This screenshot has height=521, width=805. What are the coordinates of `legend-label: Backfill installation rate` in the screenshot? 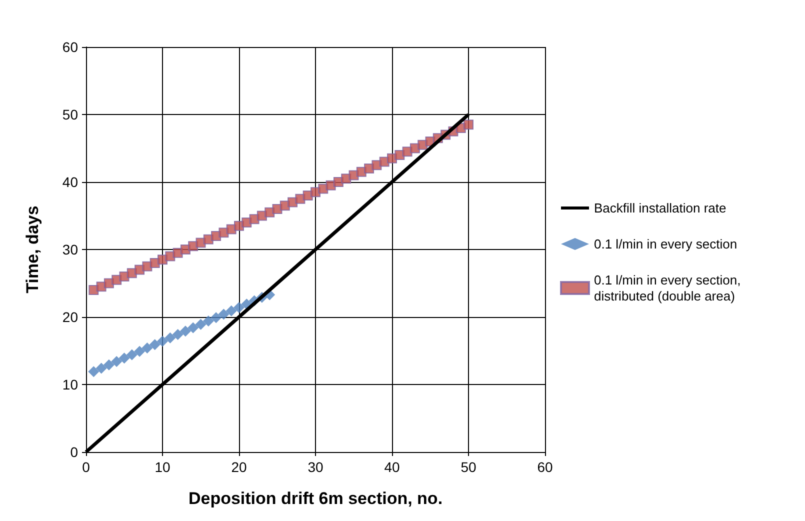 It's located at (660, 208).